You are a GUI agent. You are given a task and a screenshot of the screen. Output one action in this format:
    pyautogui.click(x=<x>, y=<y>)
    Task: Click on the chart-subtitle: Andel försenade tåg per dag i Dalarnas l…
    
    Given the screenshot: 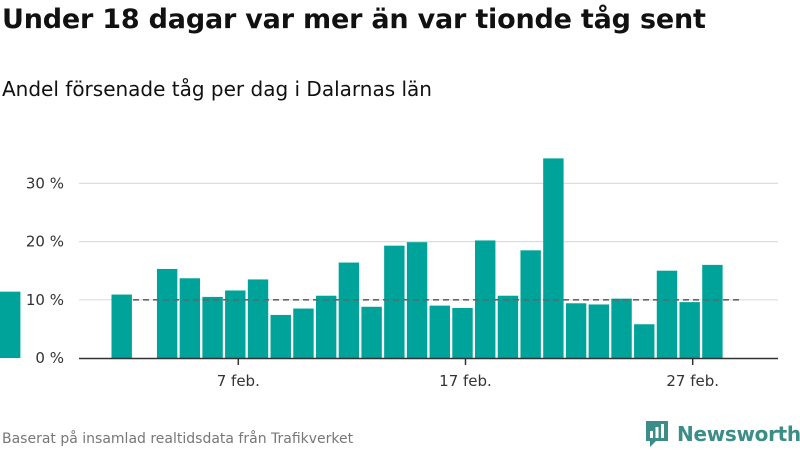 What is the action you would take?
    pyautogui.click(x=217, y=89)
    